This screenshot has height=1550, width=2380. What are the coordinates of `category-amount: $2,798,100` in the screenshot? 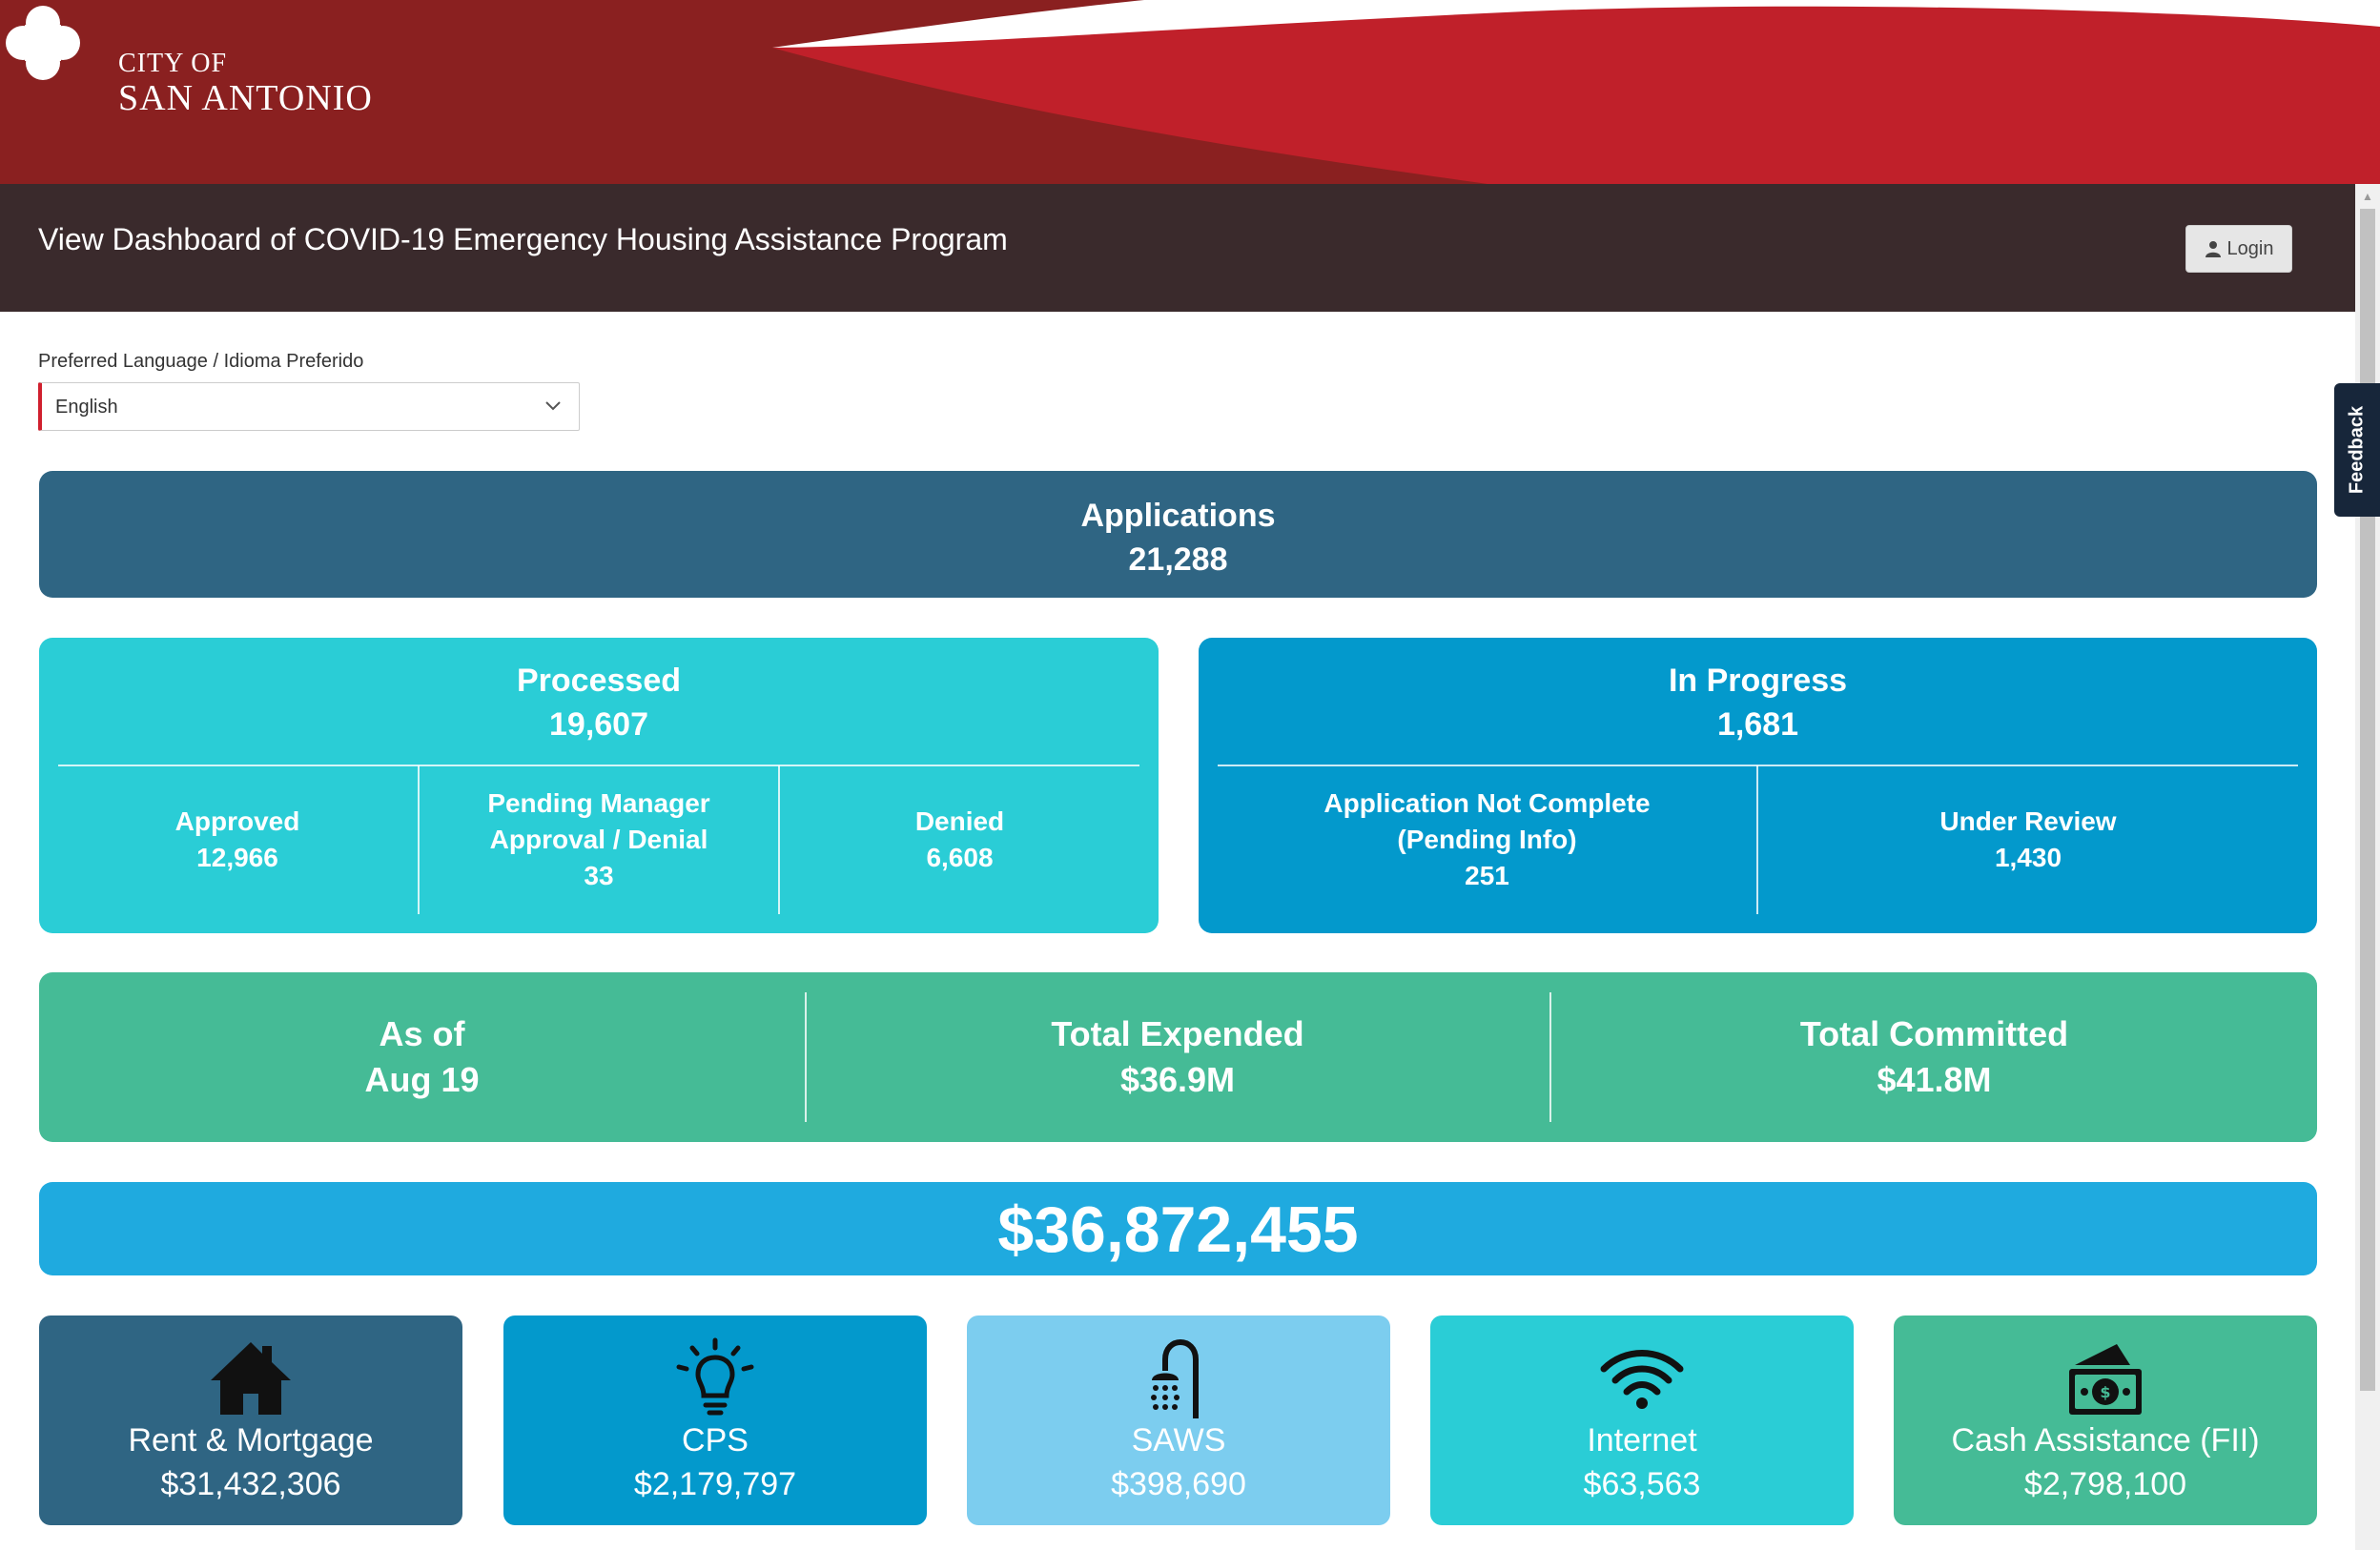 It's located at (2105, 1484).